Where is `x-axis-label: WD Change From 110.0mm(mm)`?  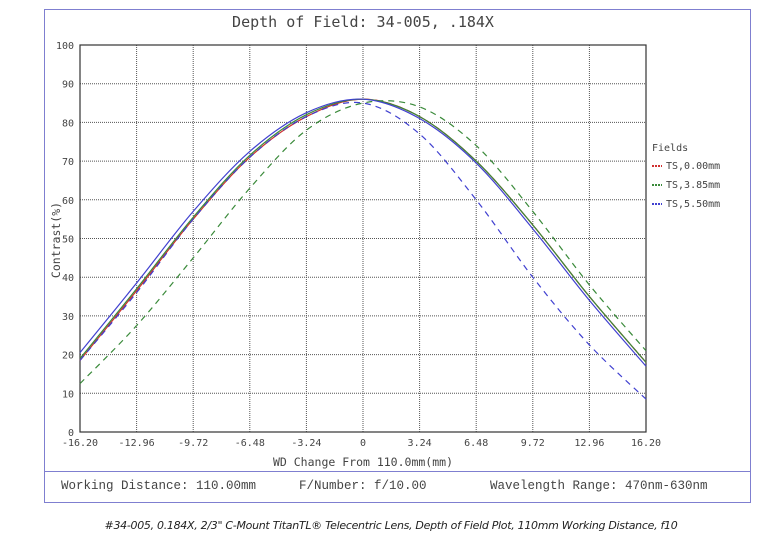
x-axis-label: WD Change From 110.0mm(mm) is located at coordinates (363, 462).